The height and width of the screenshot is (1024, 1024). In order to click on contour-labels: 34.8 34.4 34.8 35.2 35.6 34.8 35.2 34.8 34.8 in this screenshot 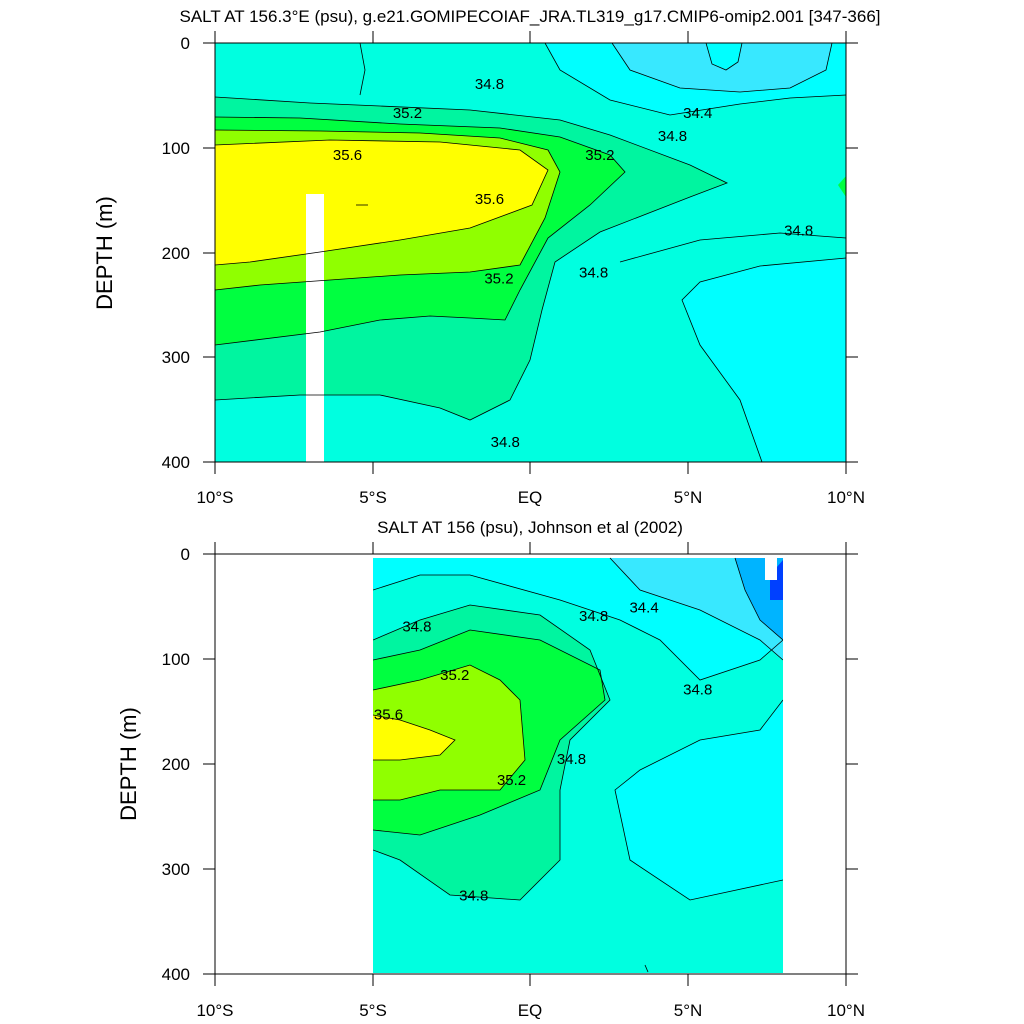, I will do `click(543, 752)`.